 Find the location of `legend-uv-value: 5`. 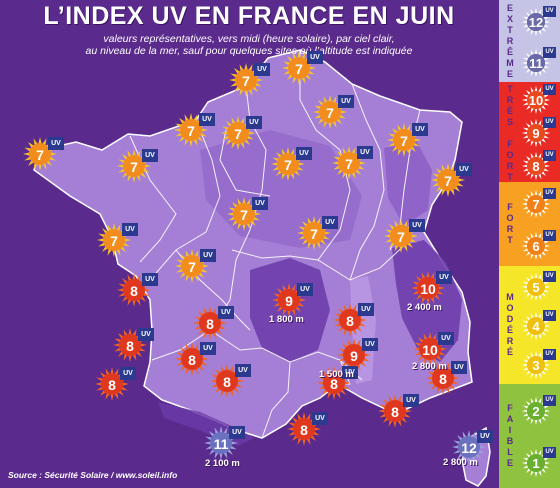

legend-uv-value: 5 is located at coordinates (536, 287).